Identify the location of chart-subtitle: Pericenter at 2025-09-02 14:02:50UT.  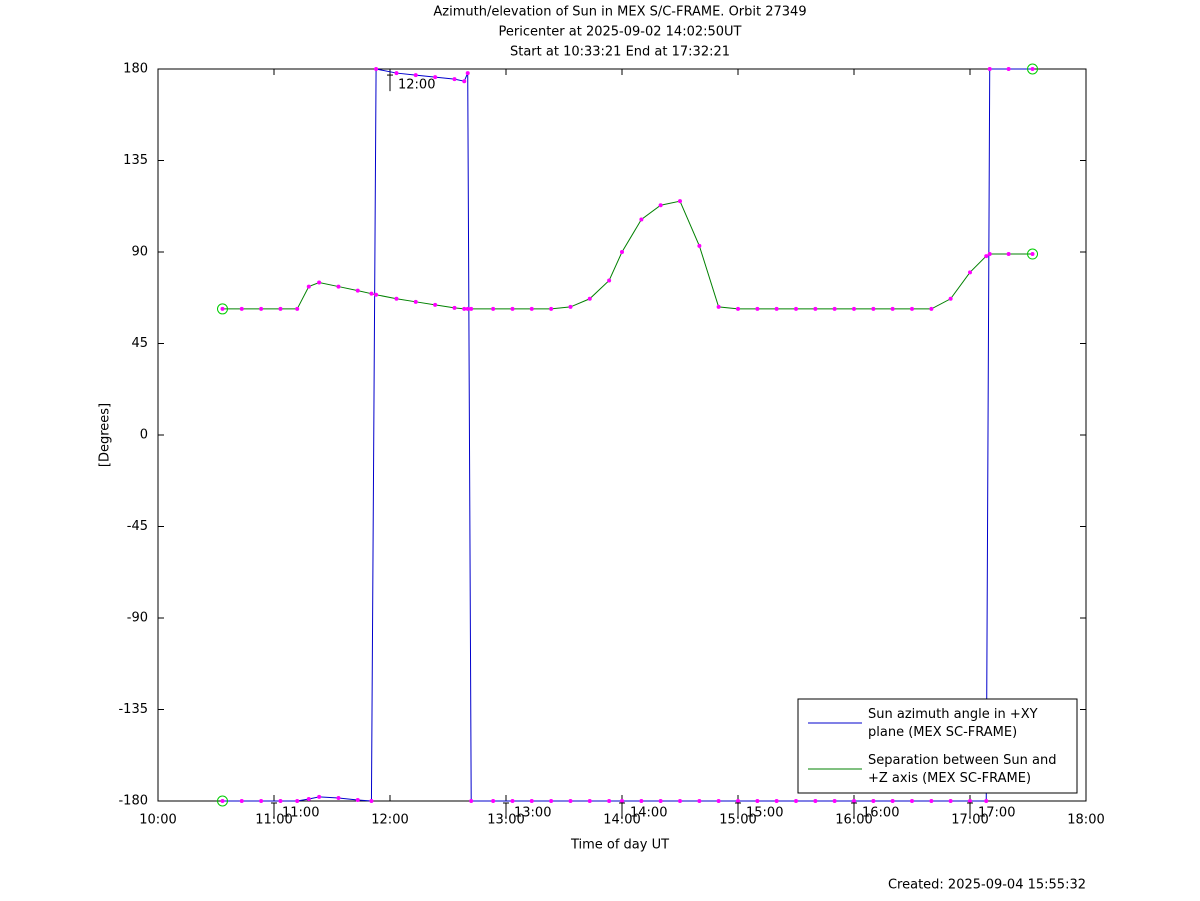
(619, 32).